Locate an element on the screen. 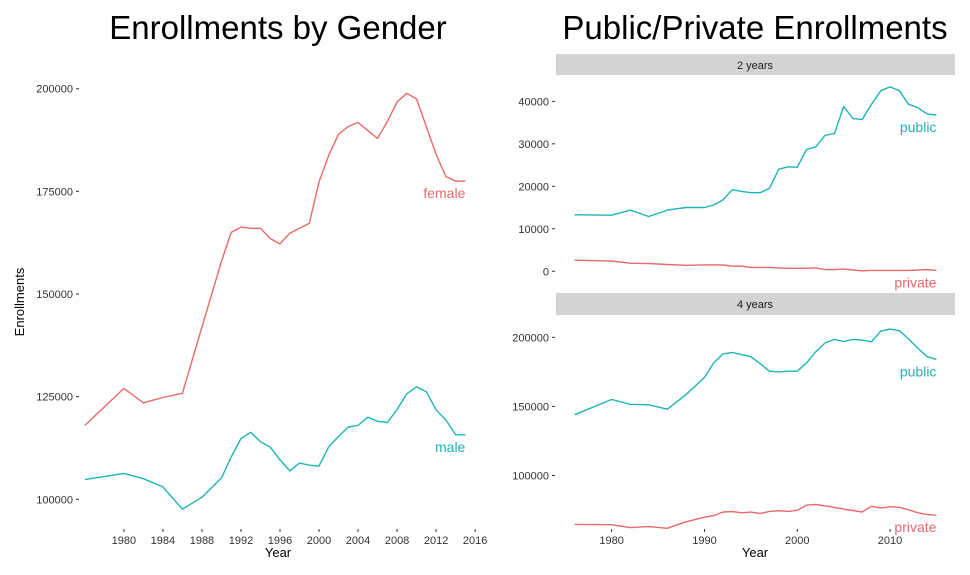  x-tick-label: 2004 is located at coordinates (358, 541).